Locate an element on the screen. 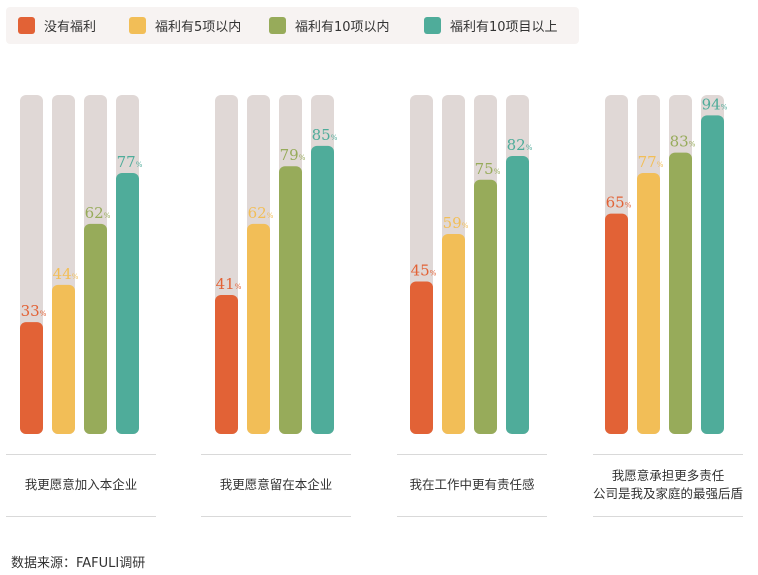  category-label-line: 公司是我及家庭的最强后盾 is located at coordinates (668, 493).